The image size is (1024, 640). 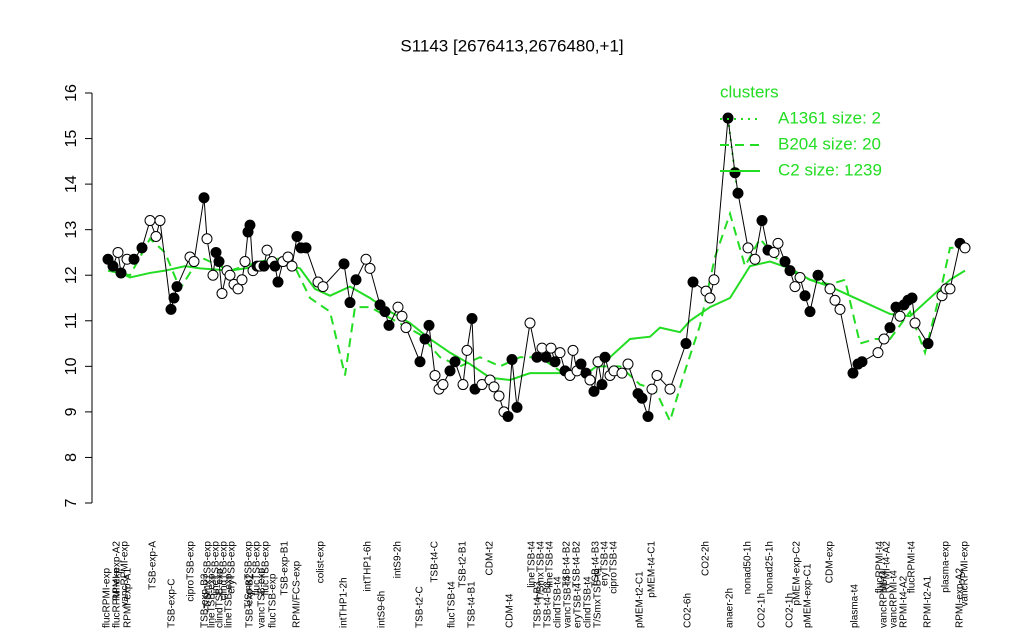 I want to click on x-tick-label: T/SmxTSB-exp, so click(x=208, y=575).